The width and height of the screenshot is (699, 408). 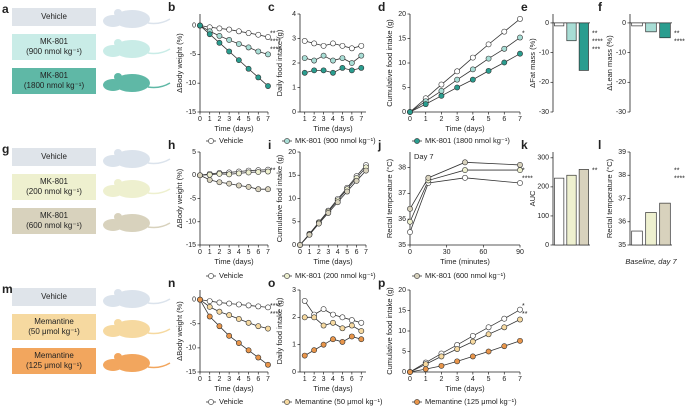 I want to click on y-axis-title: Cumulative food intake (g), so click(x=389, y=63).